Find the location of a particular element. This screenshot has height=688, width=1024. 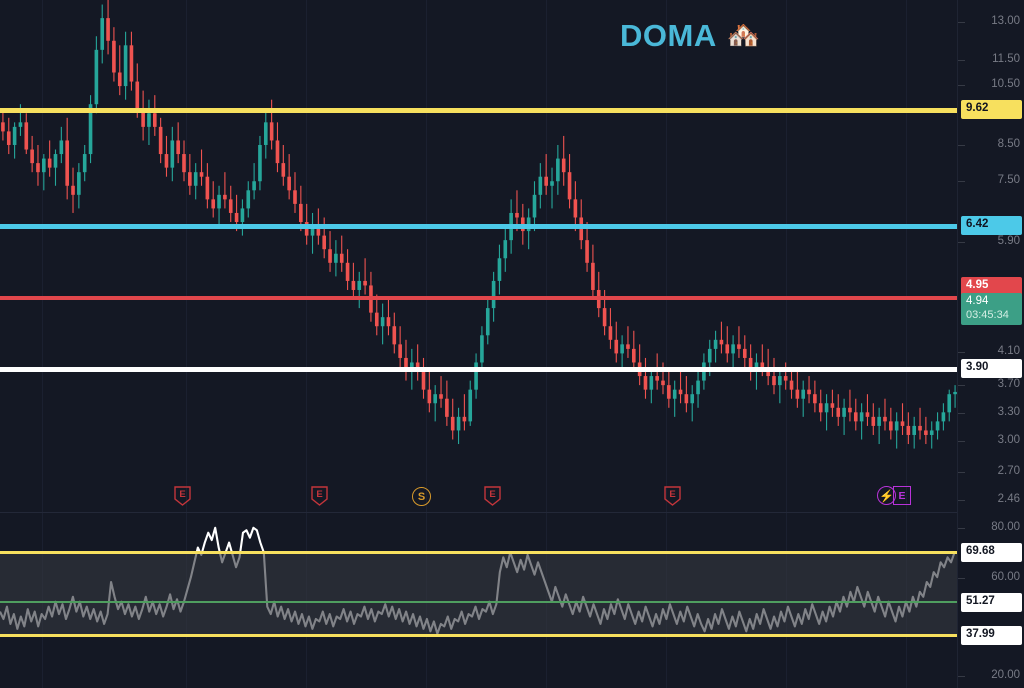

price-tag-support: 3.90 is located at coordinates (991, 368).